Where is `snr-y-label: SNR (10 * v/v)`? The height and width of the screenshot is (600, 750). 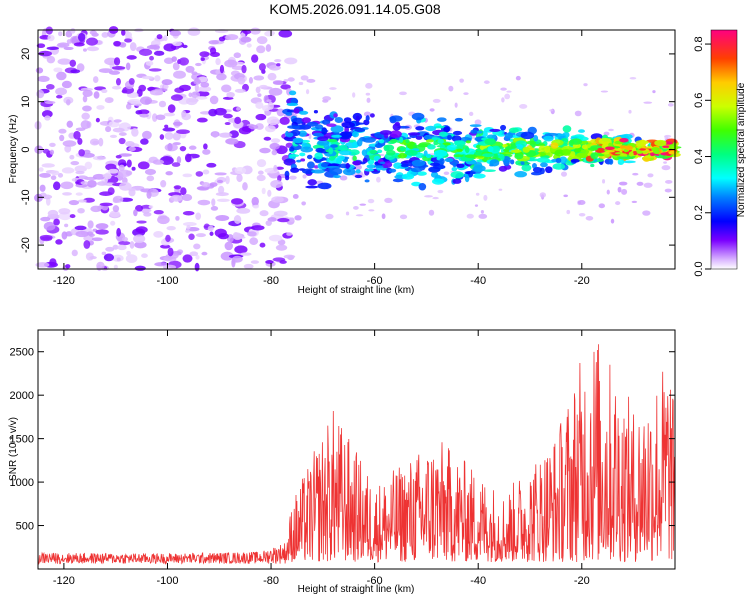
snr-y-label: SNR (10 * v/v) is located at coordinates (13, 449).